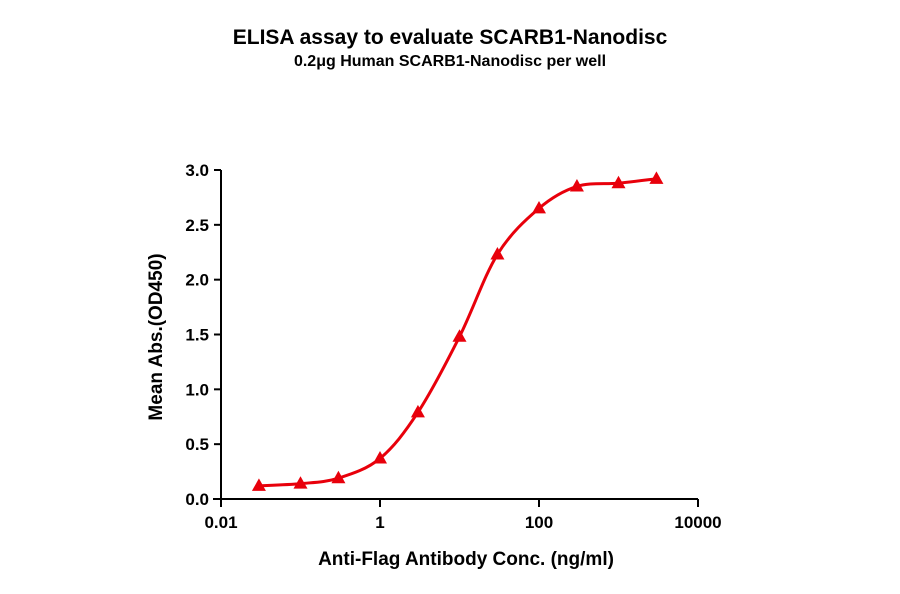 The height and width of the screenshot is (594, 900). What do you see at coordinates (539, 522) in the screenshot?
I see `x-tick-label: 100` at bounding box center [539, 522].